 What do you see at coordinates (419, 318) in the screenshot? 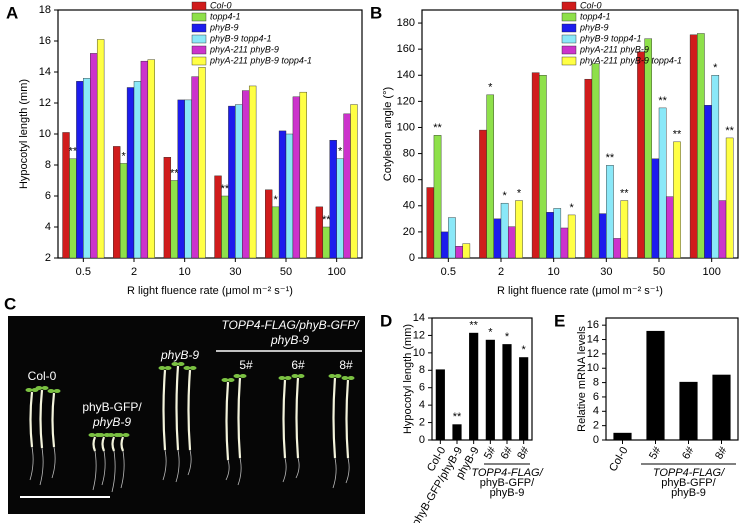
I see `y-tick-label: 14` at bounding box center [419, 318].